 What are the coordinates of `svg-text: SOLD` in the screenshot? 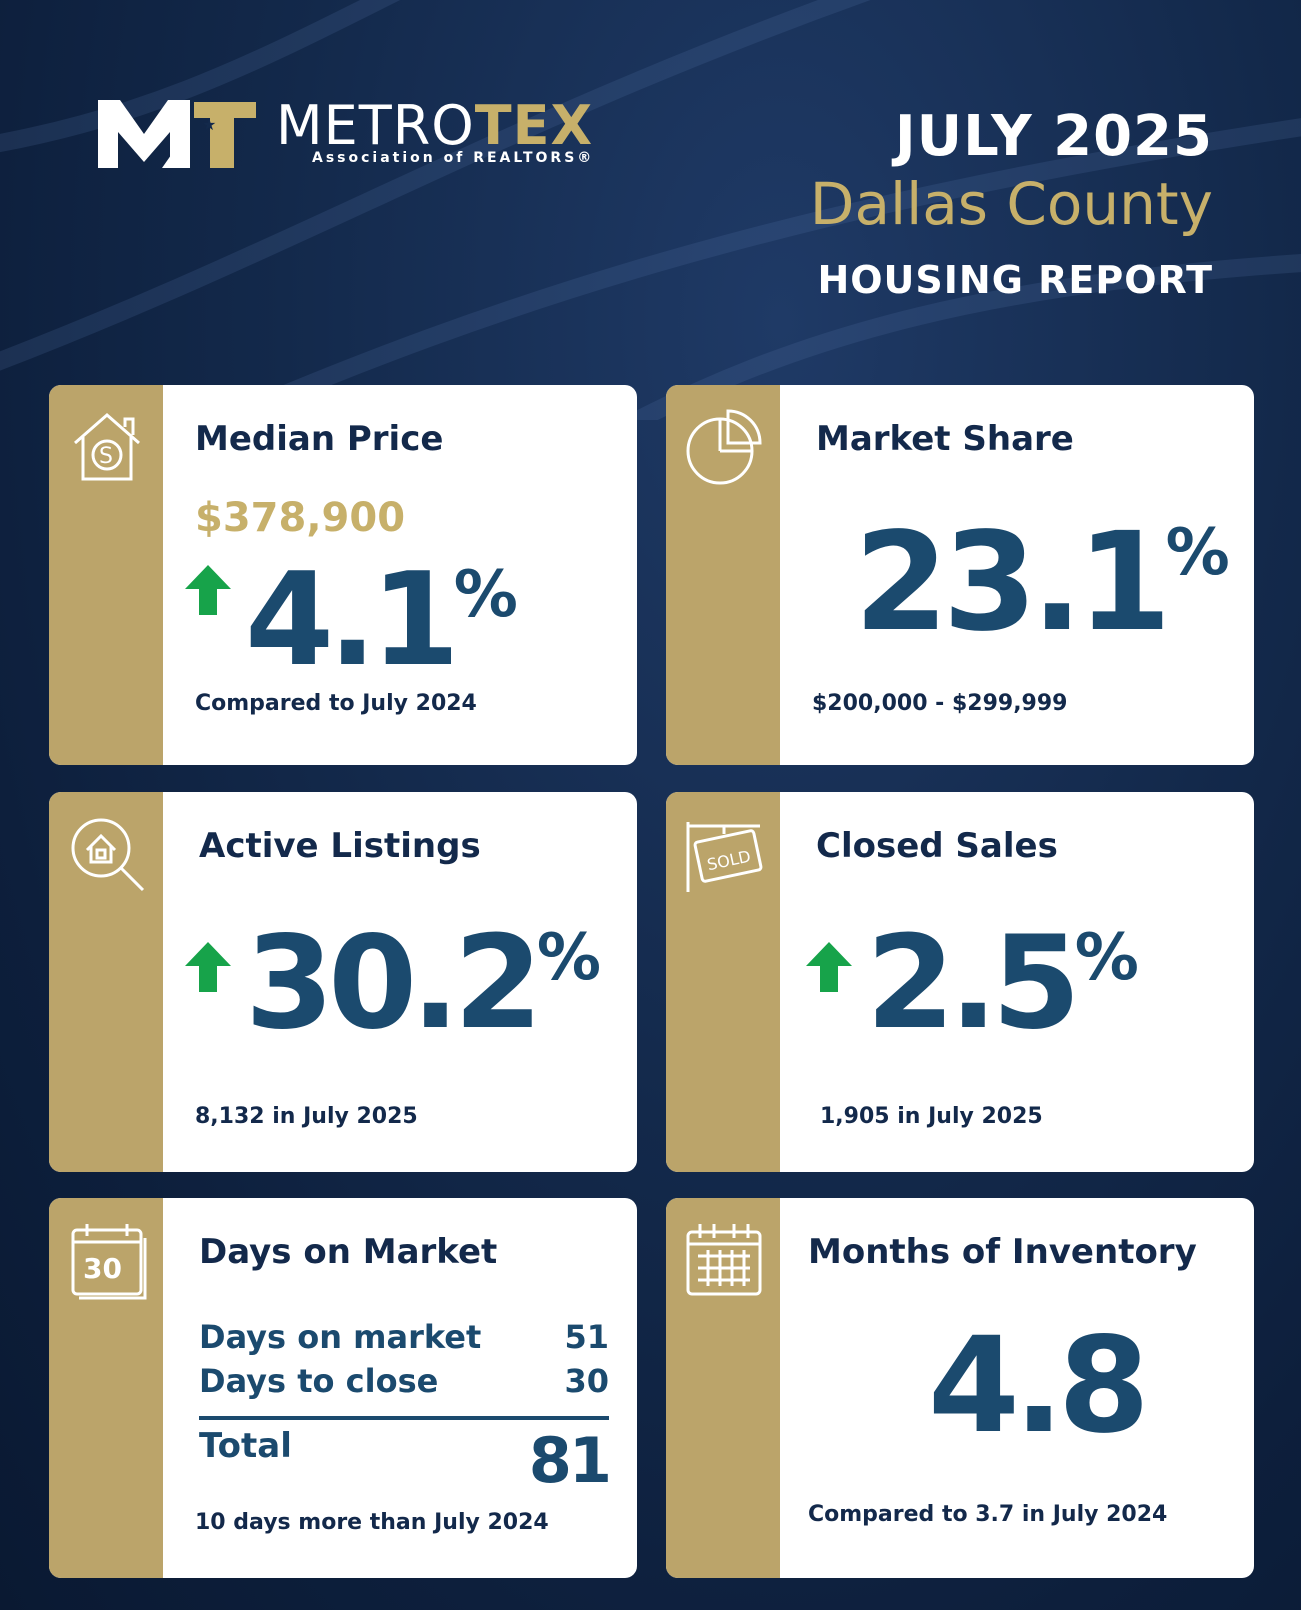 It's located at (728, 861).